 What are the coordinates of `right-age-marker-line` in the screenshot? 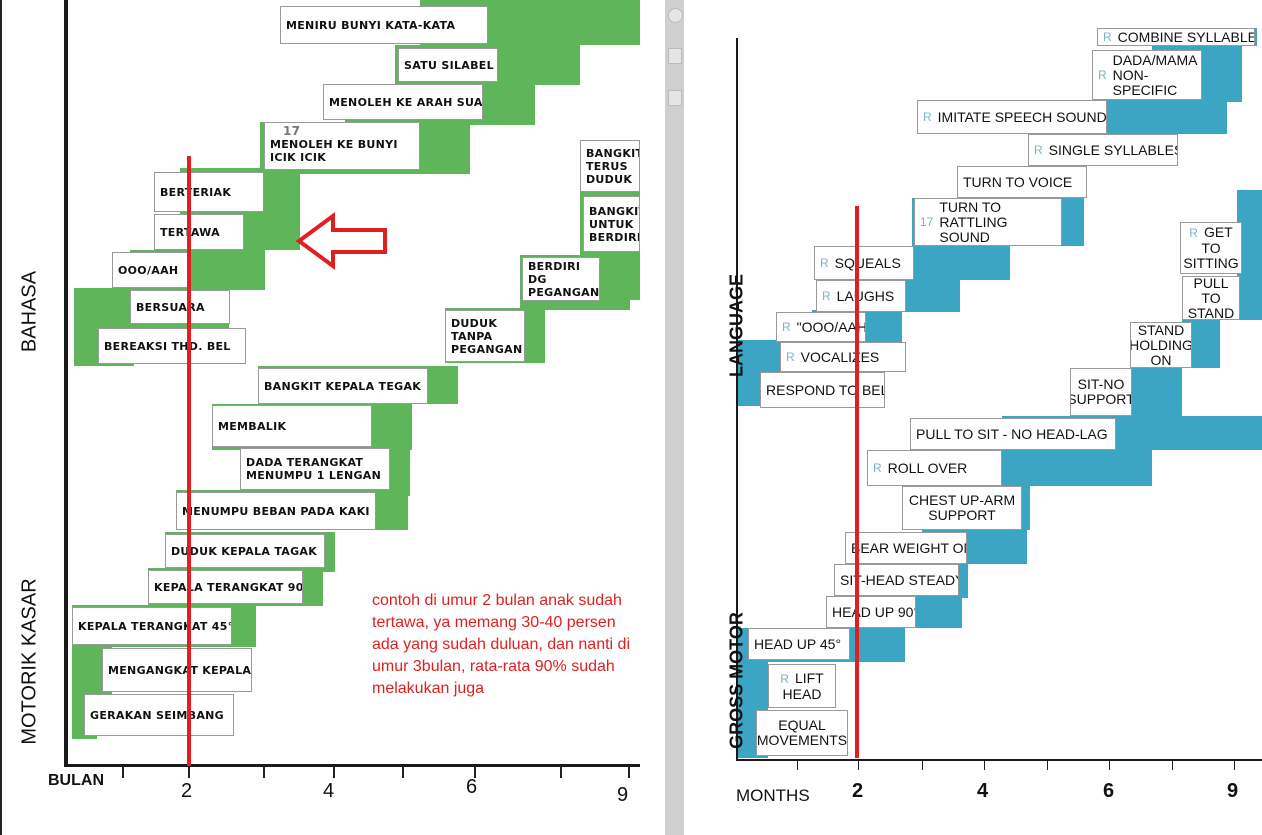 It's located at (857, 482).